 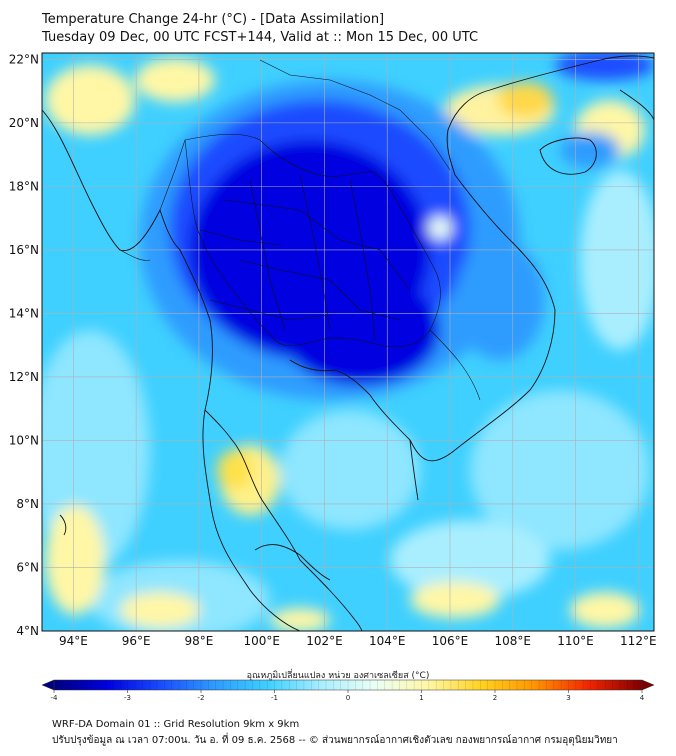 I want to click on colorbar: -4 -3 -2 -1 0 1 2 3 4, so click(x=348, y=690).